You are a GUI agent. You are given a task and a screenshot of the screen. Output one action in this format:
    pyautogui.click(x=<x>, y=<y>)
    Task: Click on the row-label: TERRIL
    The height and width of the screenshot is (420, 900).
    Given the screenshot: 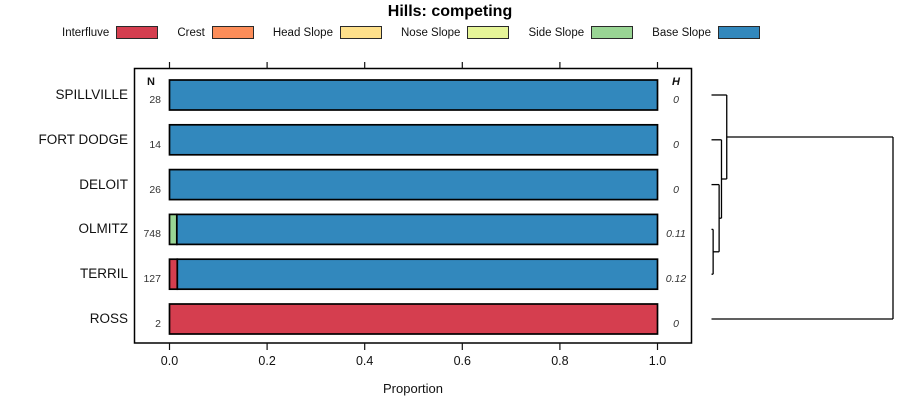 What is the action you would take?
    pyautogui.click(x=103, y=274)
    